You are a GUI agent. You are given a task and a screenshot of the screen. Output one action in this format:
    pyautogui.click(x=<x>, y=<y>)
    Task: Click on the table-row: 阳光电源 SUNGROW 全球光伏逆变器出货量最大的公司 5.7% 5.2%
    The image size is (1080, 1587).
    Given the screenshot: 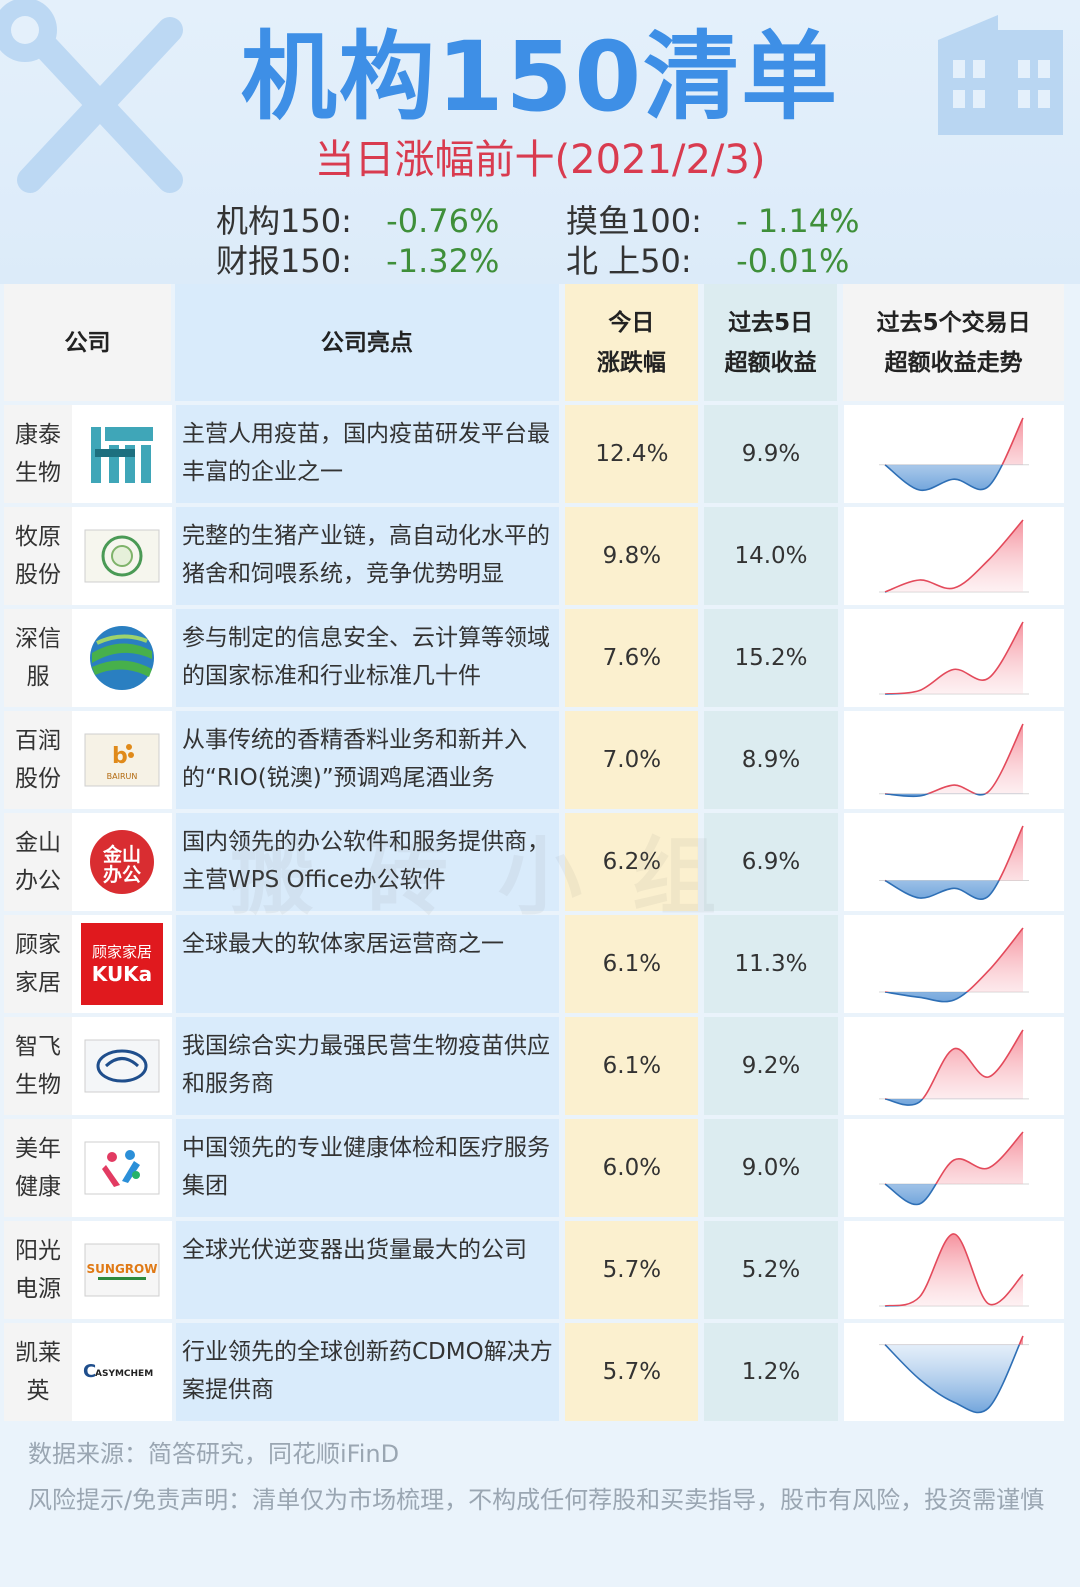 What is the action you would take?
    pyautogui.click(x=534, y=1270)
    